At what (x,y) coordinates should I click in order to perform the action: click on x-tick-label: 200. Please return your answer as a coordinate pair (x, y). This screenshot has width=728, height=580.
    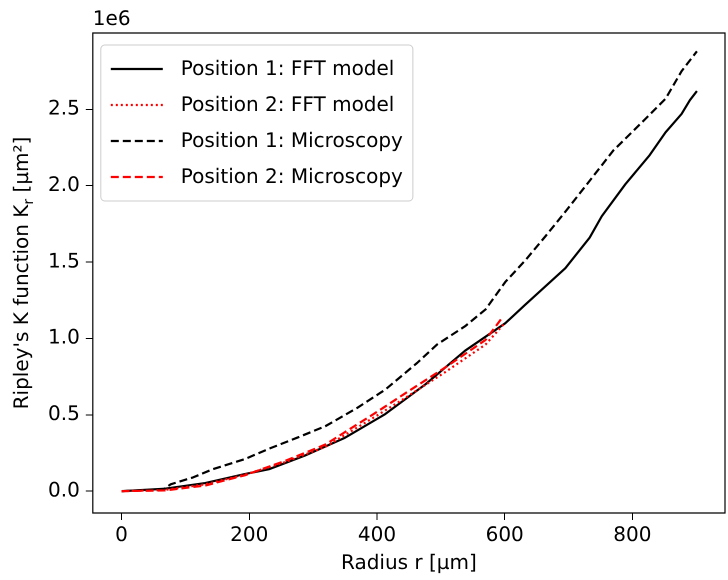
    Looking at the image, I should click on (249, 534).